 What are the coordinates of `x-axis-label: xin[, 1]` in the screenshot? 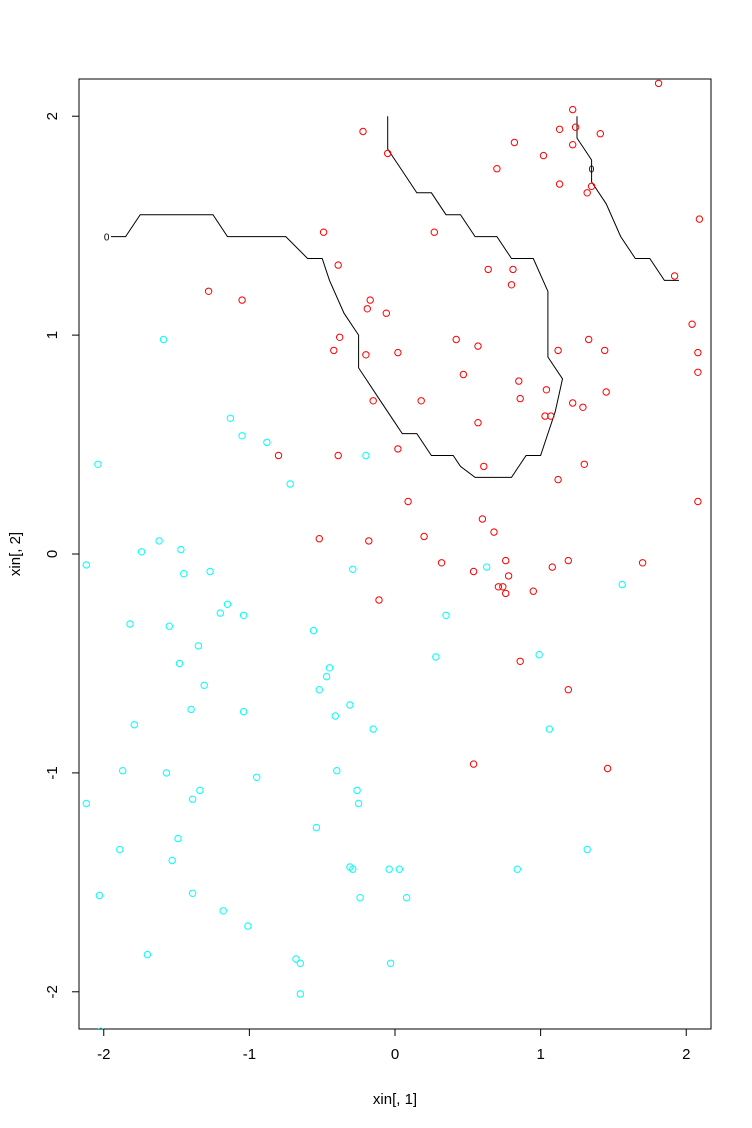 It's located at (395, 1099).